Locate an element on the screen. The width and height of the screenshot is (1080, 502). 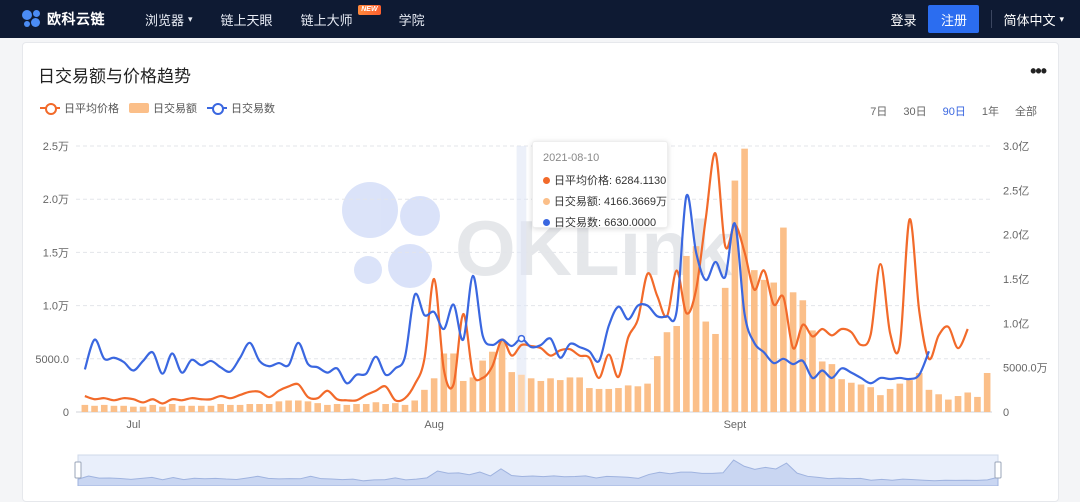
series-dot-icon is located at coordinates (546, 222).